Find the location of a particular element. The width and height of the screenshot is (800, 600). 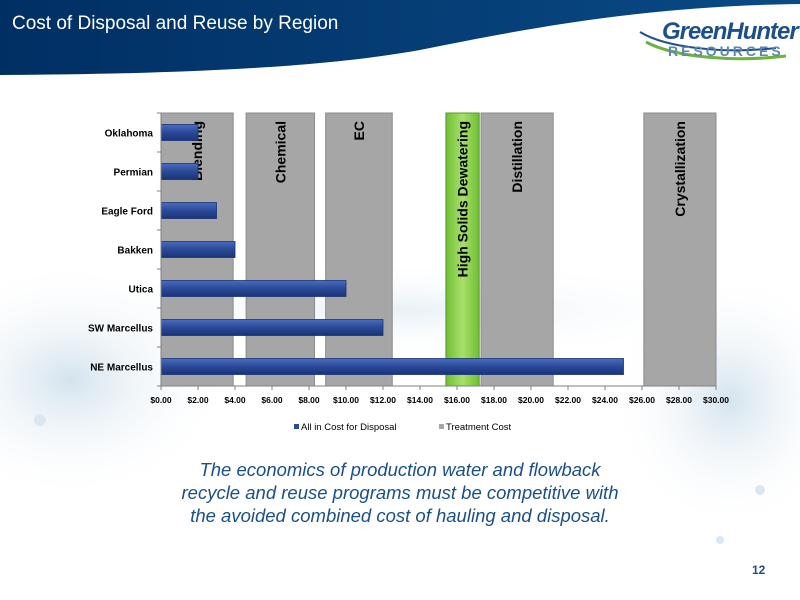

treatment-label-ec: EC is located at coordinates (359, 130).